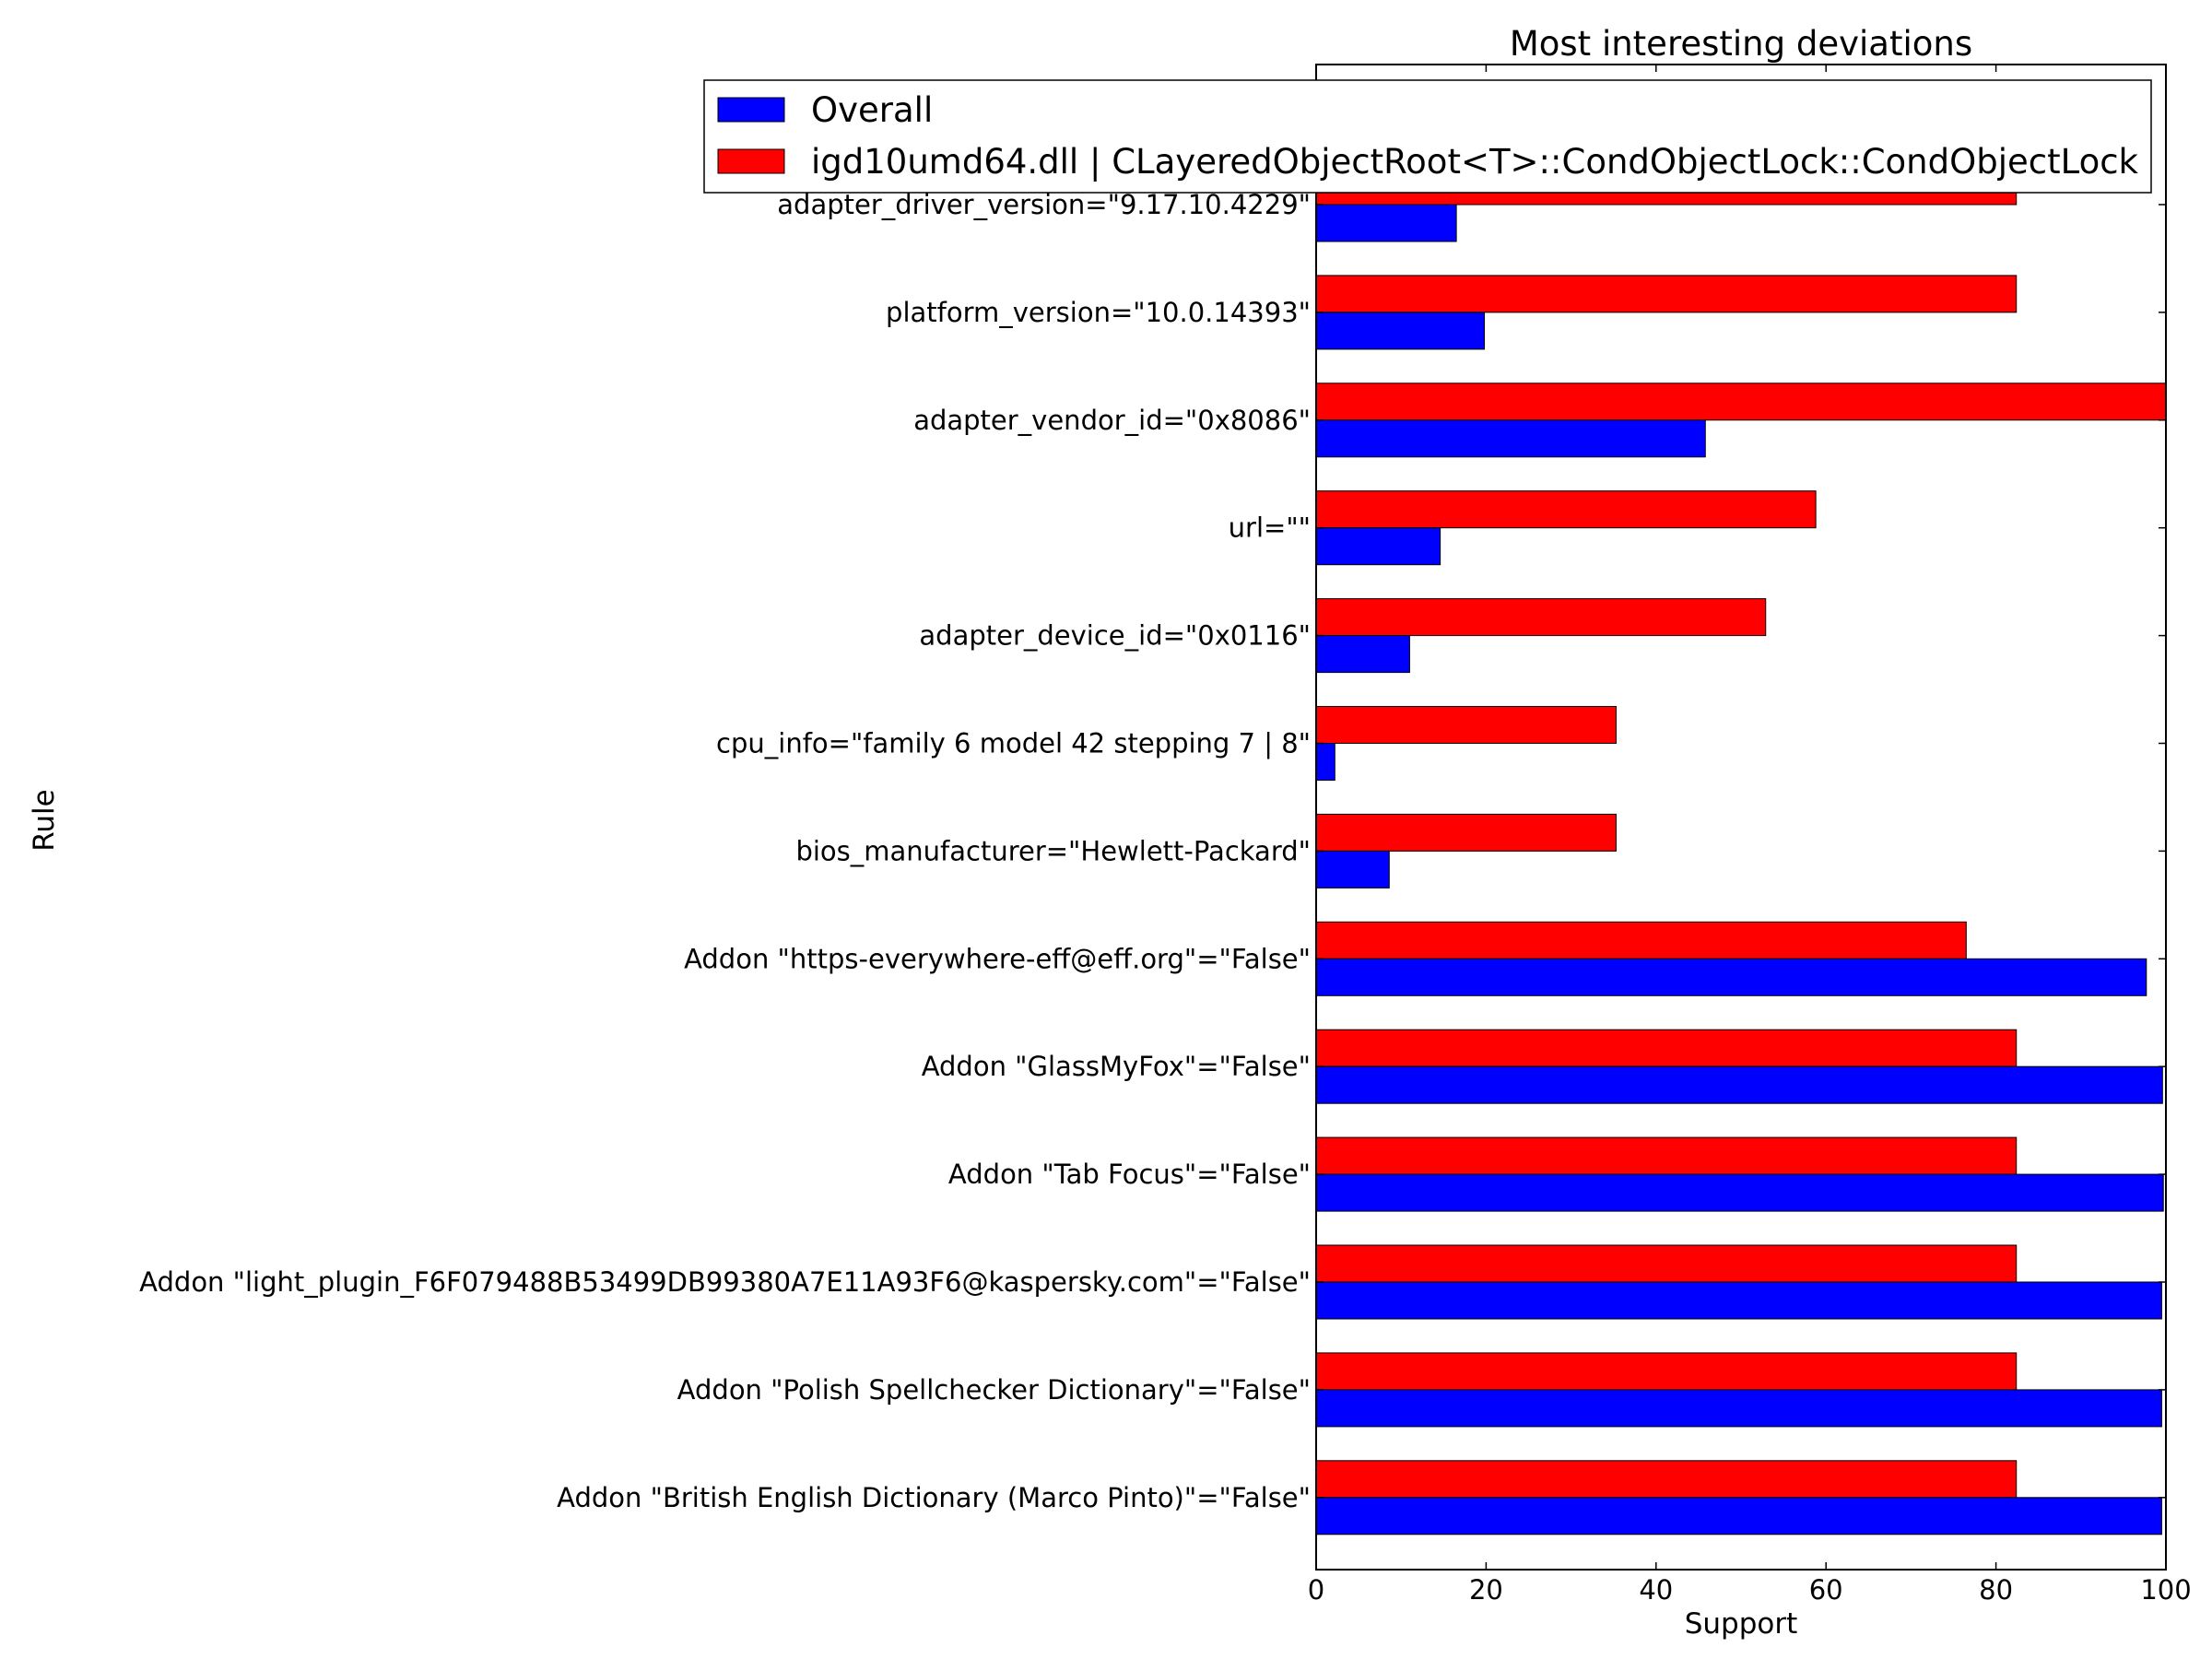 Image resolution: width=2212 pixels, height=1659 pixels. I want to click on category-label-2: adapter_vendor_id="0x8086", so click(1112, 420).